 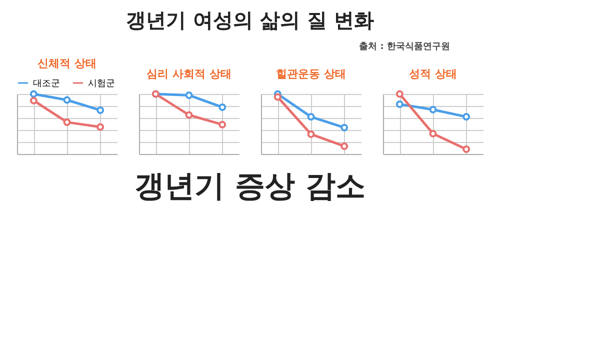 What do you see at coordinates (250, 186) in the screenshot?
I see `text: 갱년기 증상 감소` at bounding box center [250, 186].